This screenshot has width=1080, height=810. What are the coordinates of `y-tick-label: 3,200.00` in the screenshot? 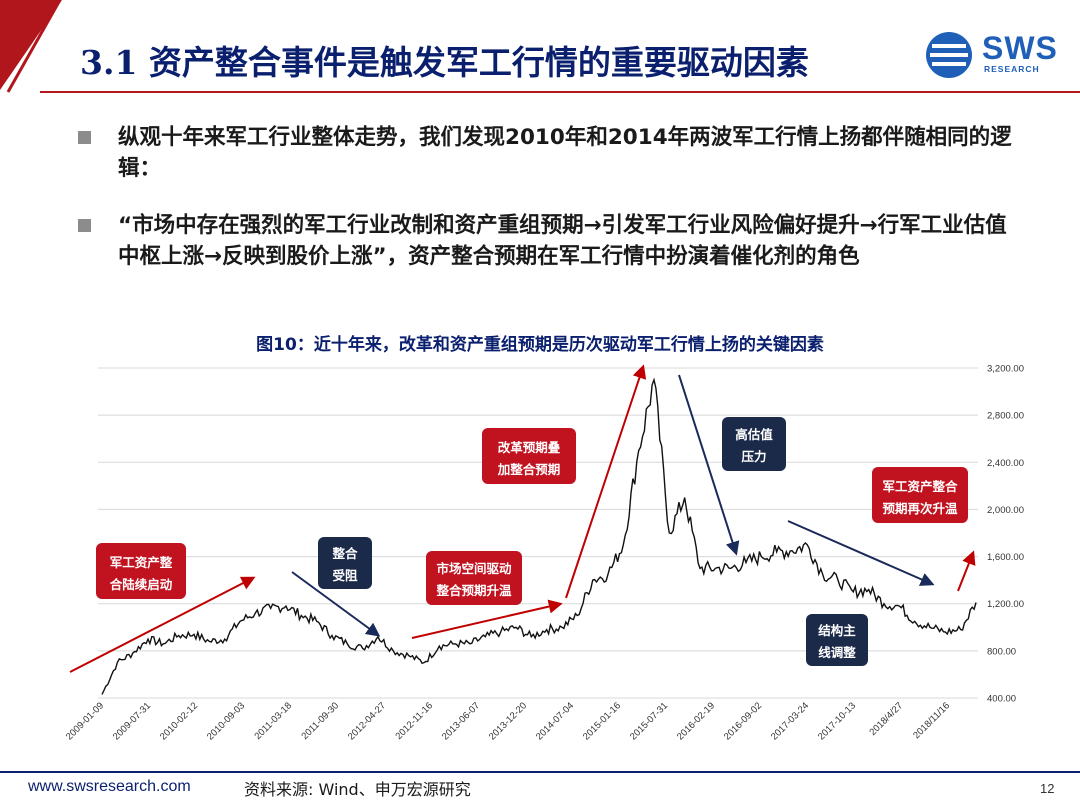 It's located at (1005, 369).